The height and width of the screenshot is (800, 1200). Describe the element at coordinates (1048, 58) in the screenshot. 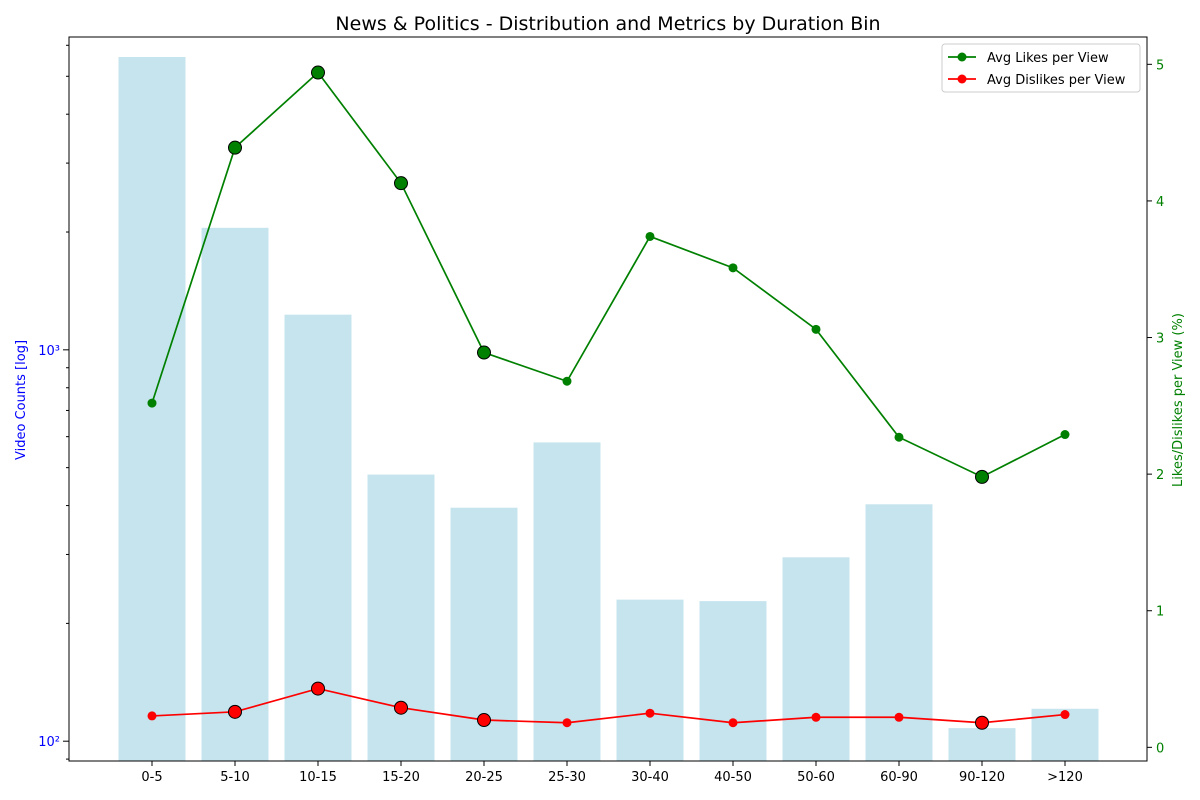

I see `legend-label-0: Avg Likes per View` at that location.